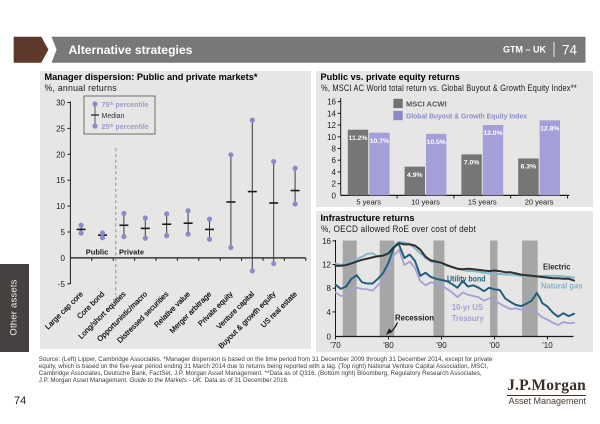  Describe the element at coordinates (492, 133) in the screenshot. I see `svg-text: 12.0%` at that location.